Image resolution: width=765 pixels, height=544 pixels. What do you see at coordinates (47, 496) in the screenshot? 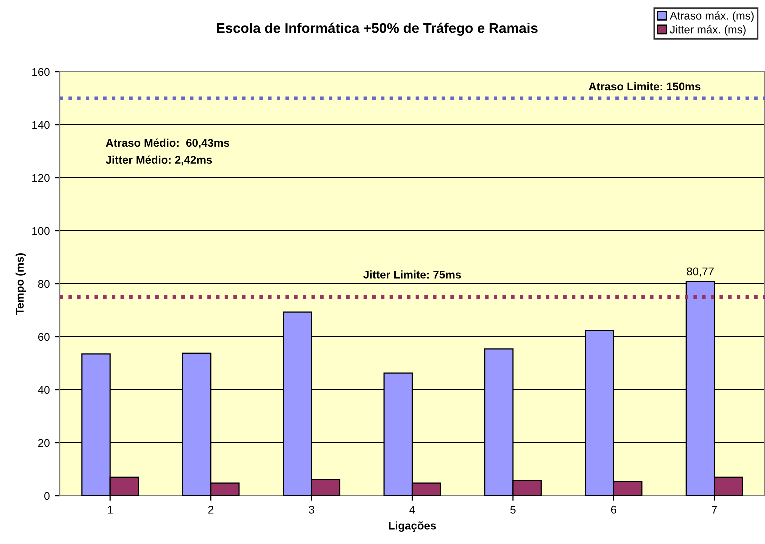
I see `y-tick-label: 0` at bounding box center [47, 496].